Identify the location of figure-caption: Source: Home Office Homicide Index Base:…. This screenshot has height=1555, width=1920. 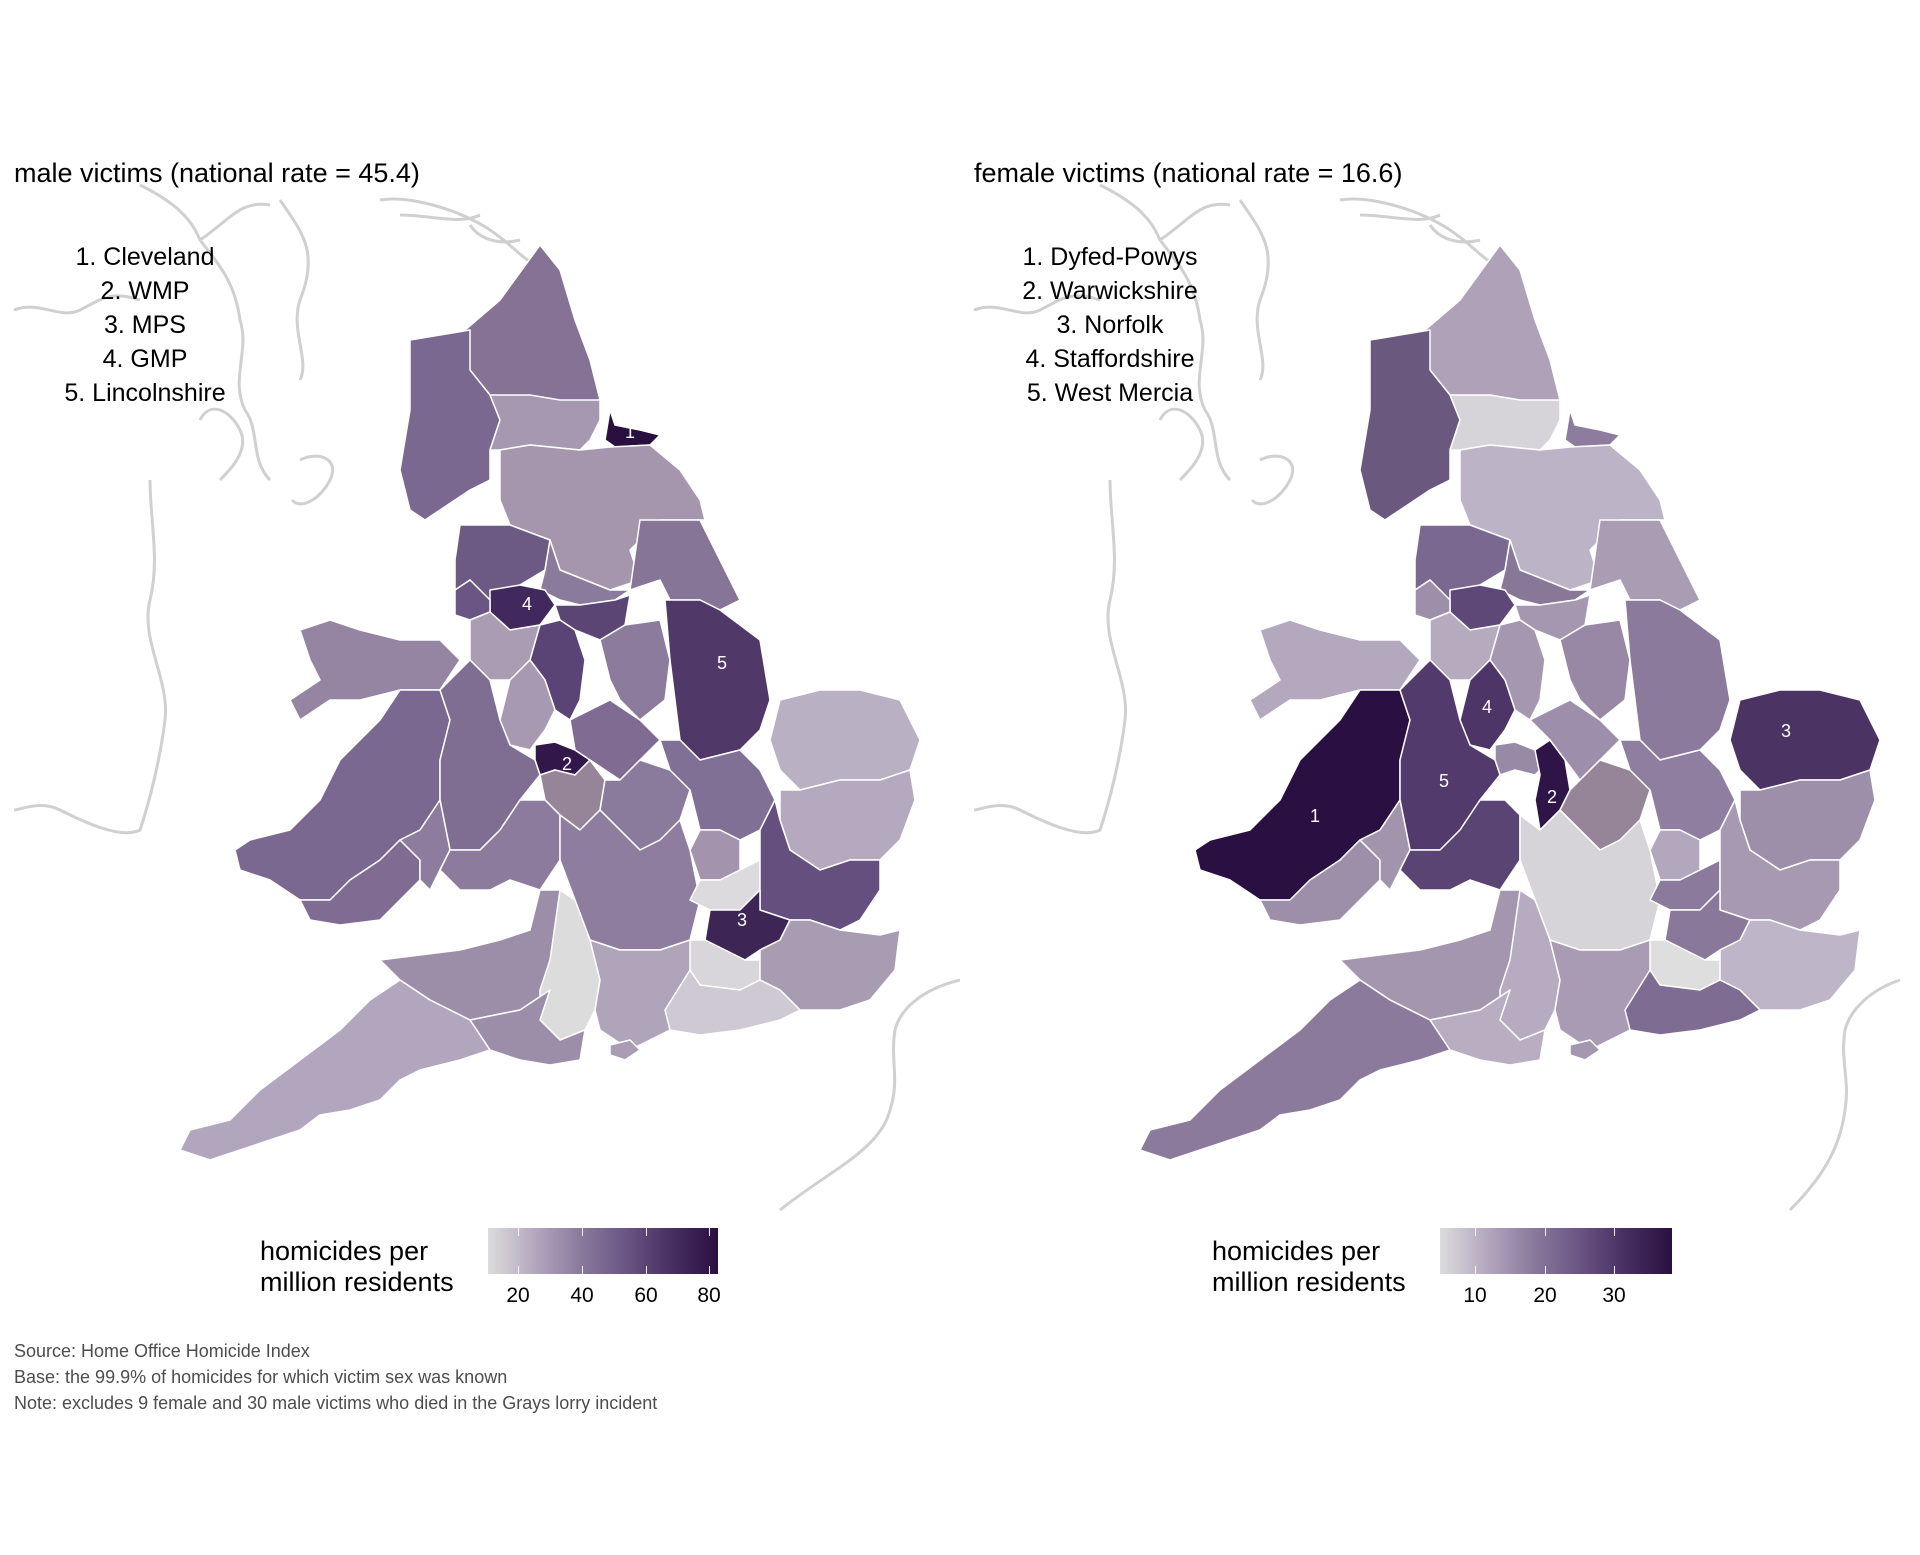
(335, 1377).